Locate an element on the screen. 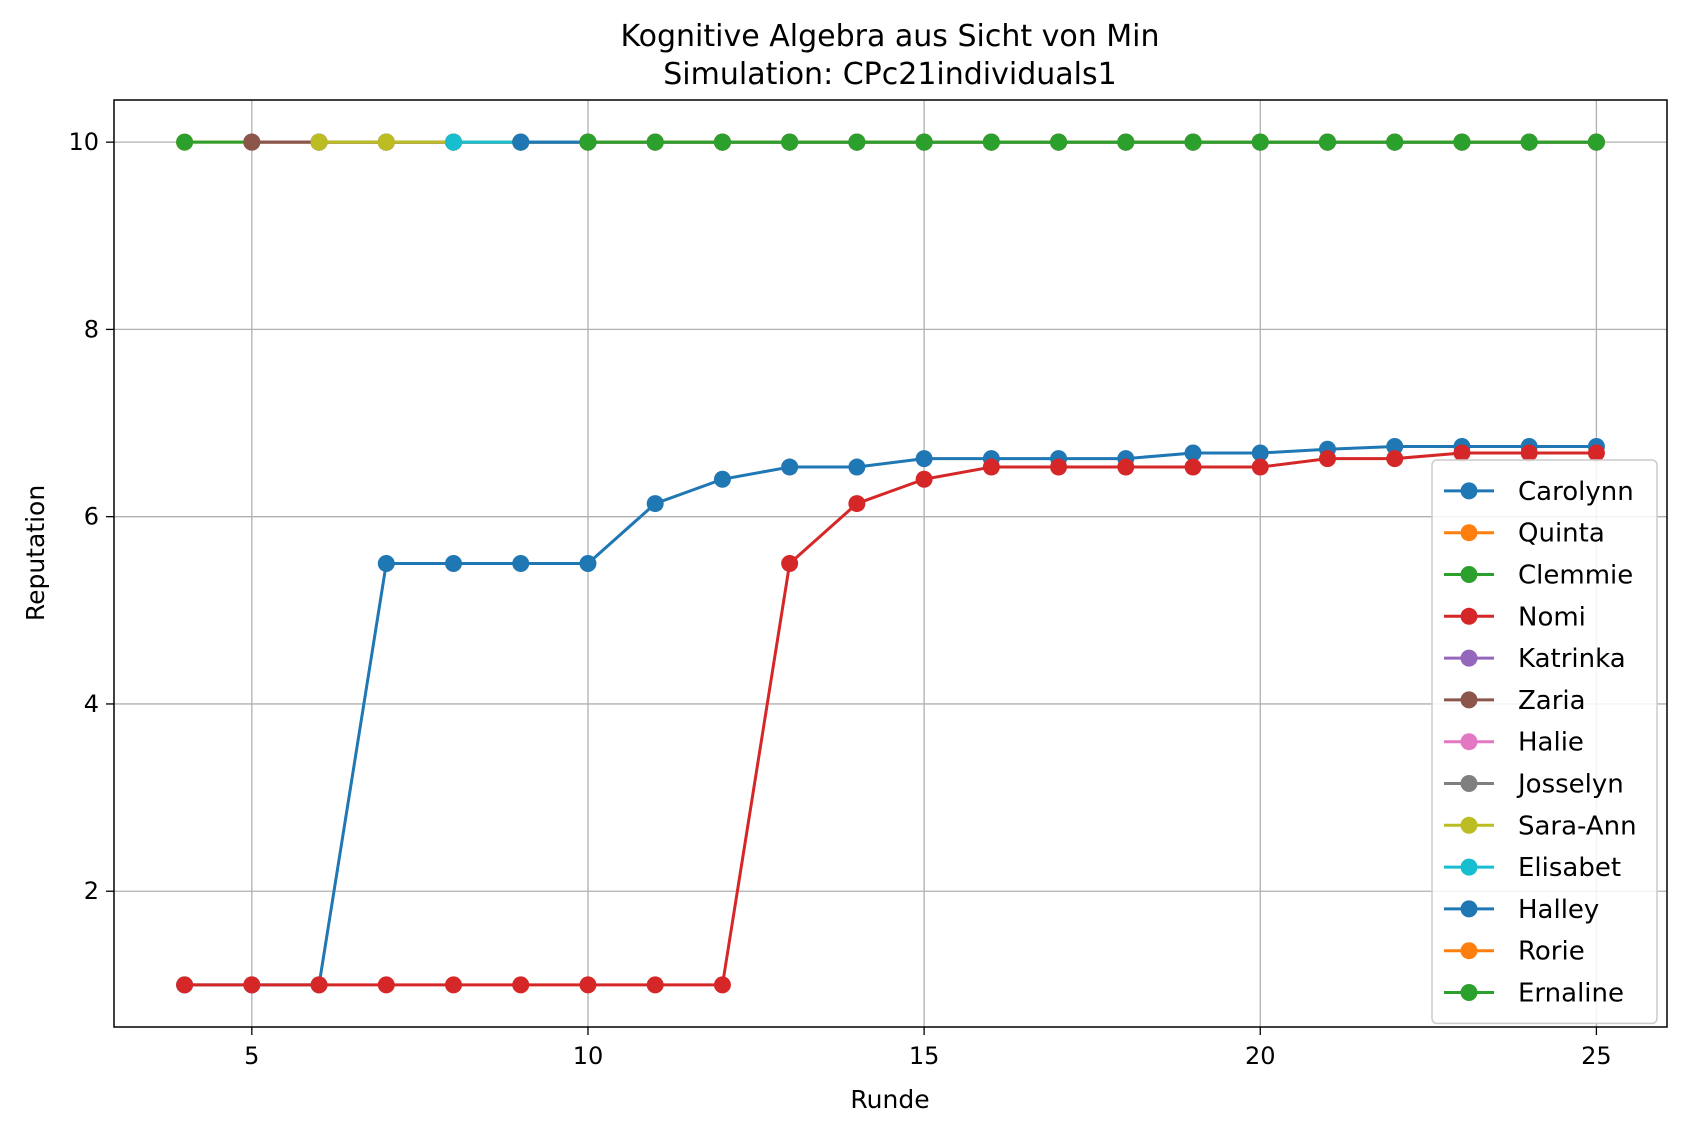 The height and width of the screenshot is (1131, 1683). legend-entry: Zaria is located at coordinates (1515, 701).